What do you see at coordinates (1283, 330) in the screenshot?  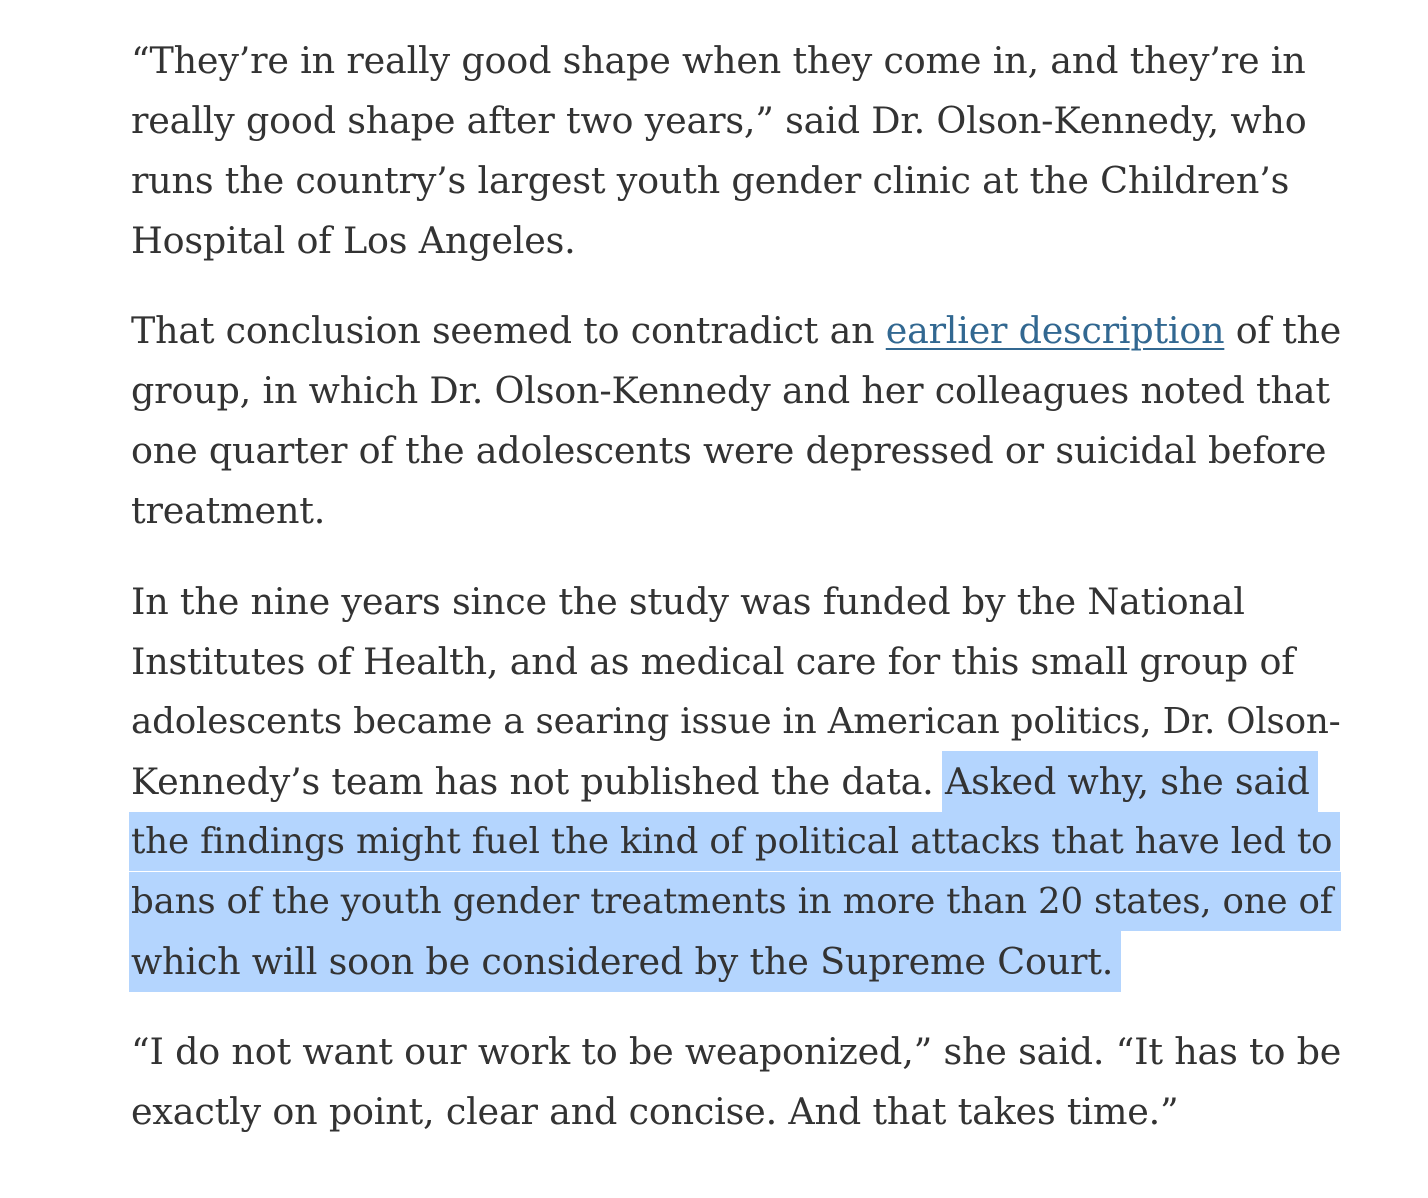 I see `line-text: of the` at bounding box center [1283, 330].